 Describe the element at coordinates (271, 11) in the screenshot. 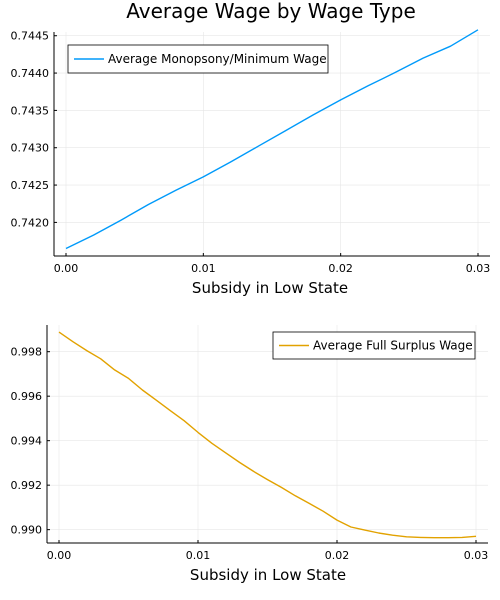

I see `chart-title: Average Wage by Wage Type` at that location.